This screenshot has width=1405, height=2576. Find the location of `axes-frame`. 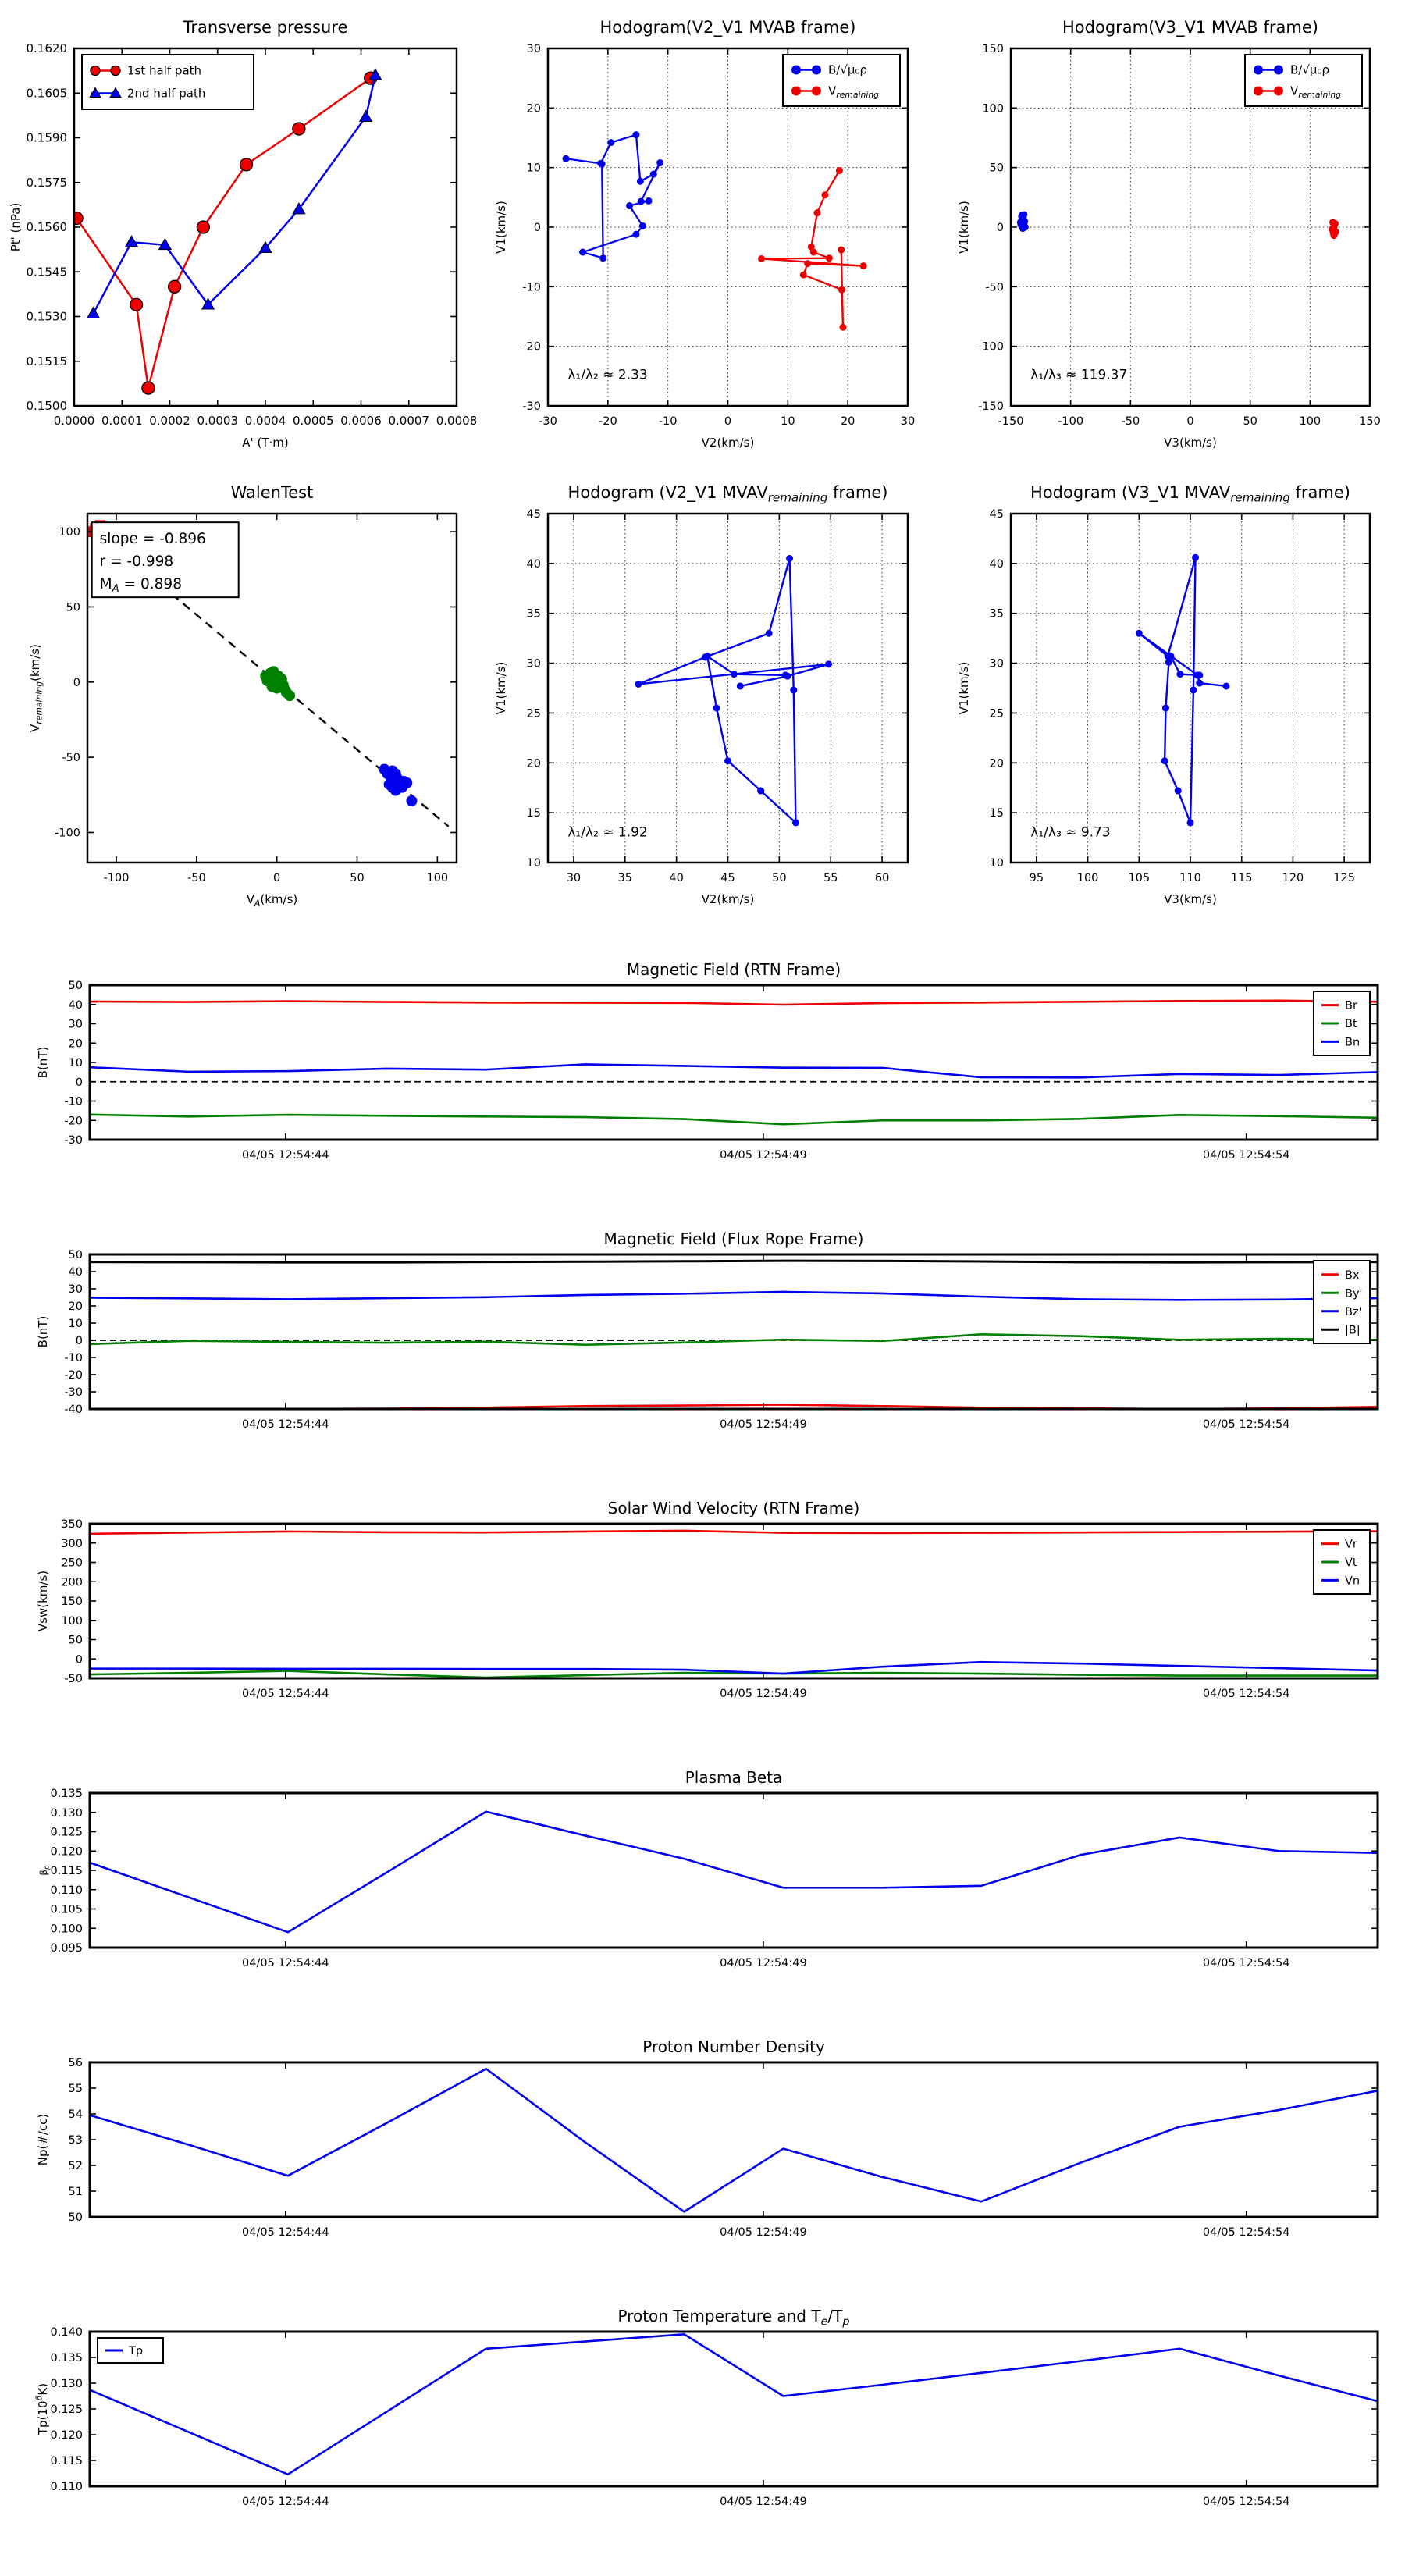

axes-frame is located at coordinates (733, 1332).